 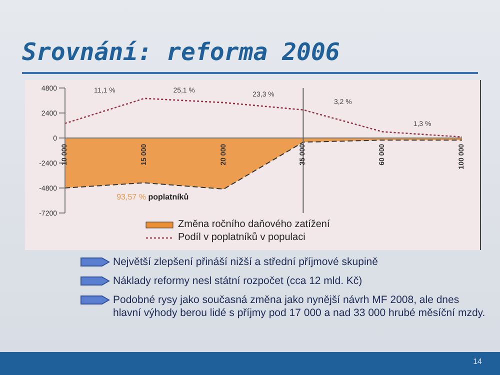 What do you see at coordinates (237, 281) in the screenshot?
I see `text: Náklady reformy nesl státní rozpočet (cca 12 mld. Kč)` at bounding box center [237, 281].